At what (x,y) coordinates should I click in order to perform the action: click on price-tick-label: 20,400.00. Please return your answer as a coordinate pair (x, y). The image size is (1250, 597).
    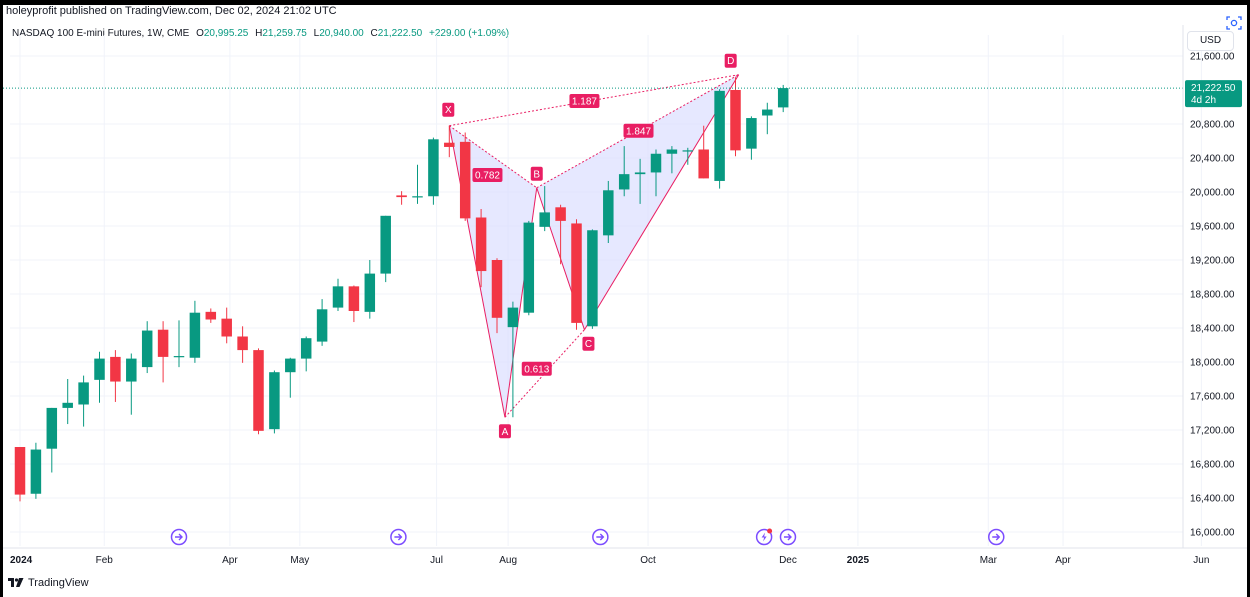
    Looking at the image, I should click on (1212, 159).